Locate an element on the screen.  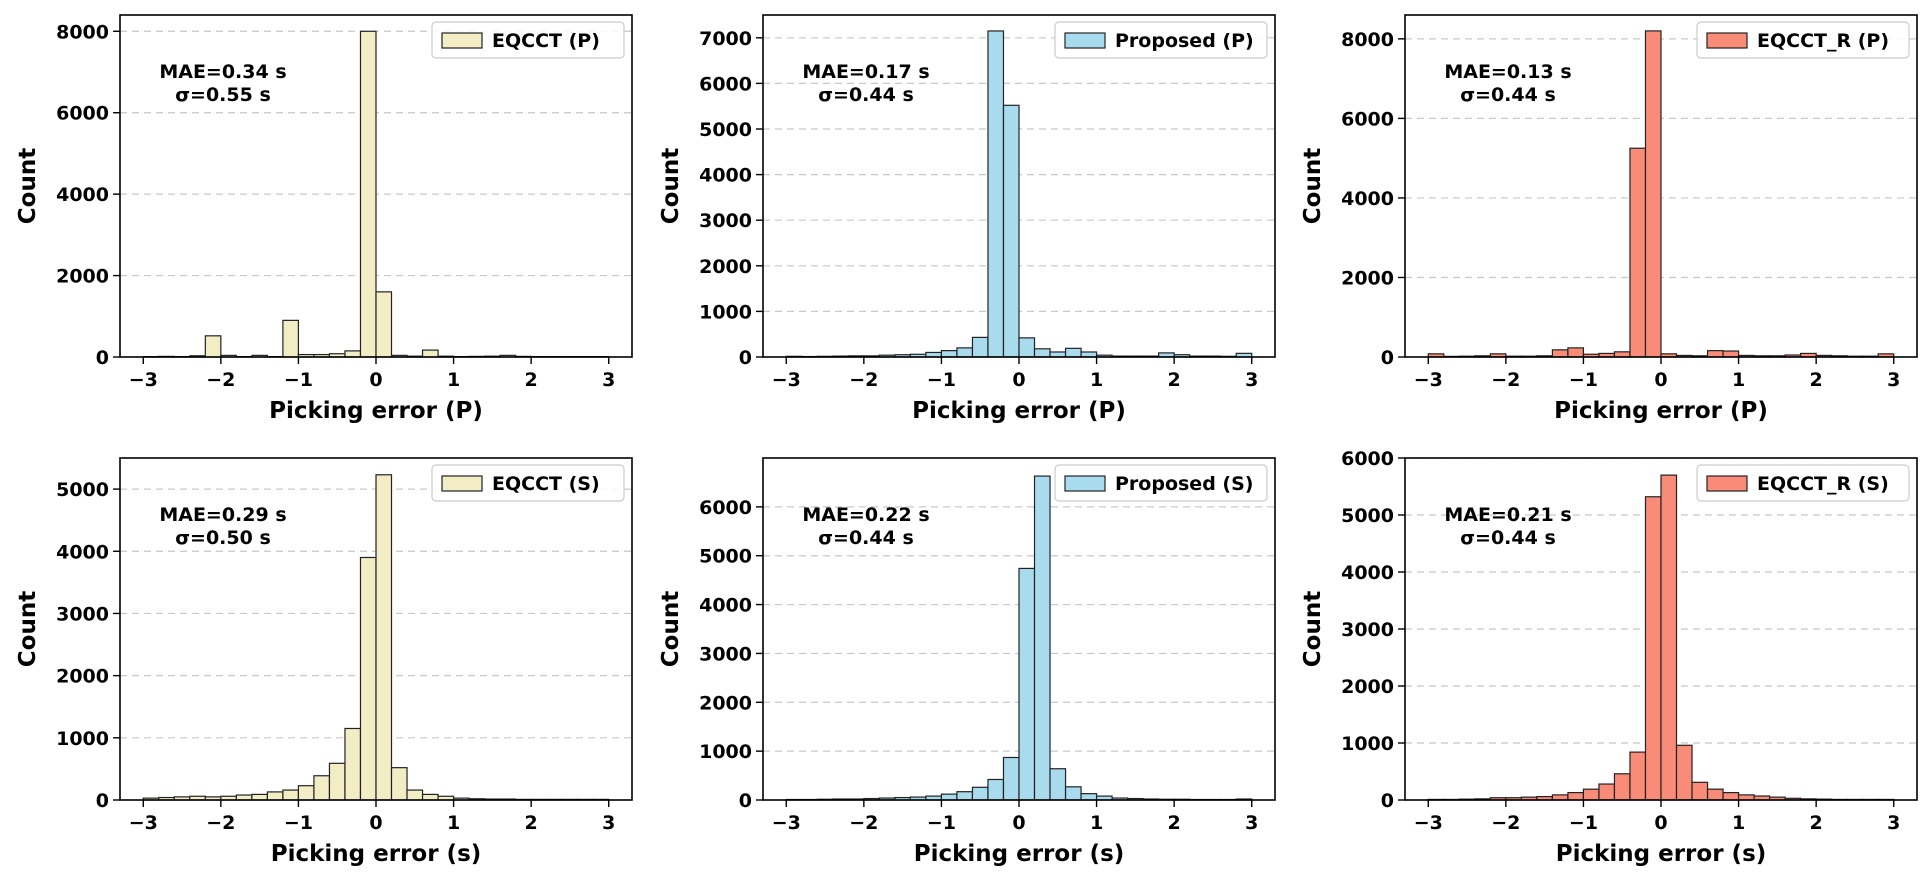
mae-annotation: MAE=0.29 s is located at coordinates (222, 515).